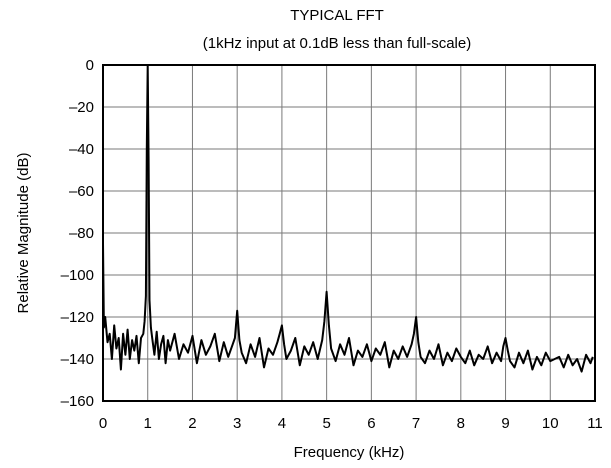 The image size is (611, 468). Describe the element at coordinates (595, 423) in the screenshot. I see `x-tick-label: 11` at that location.